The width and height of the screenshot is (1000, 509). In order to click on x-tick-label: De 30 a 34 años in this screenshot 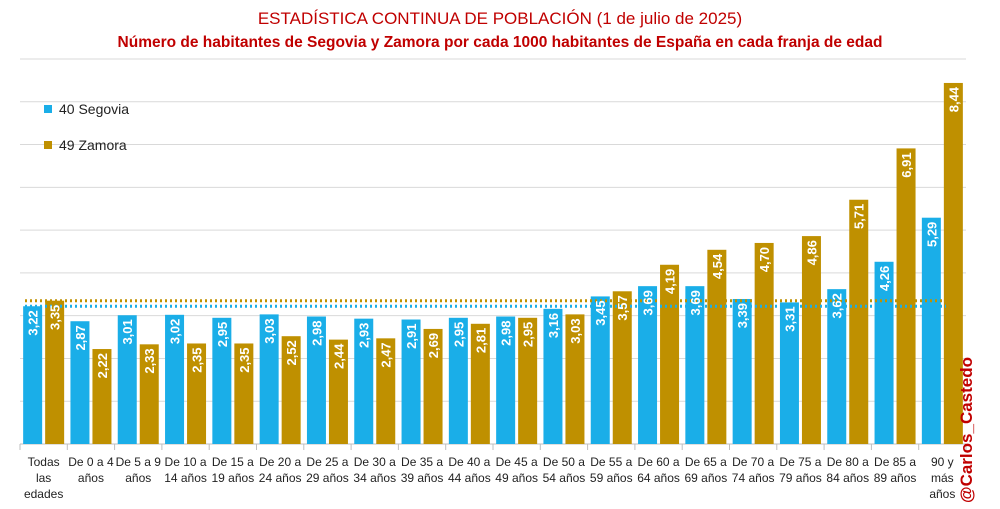, I will do `click(374, 470)`.